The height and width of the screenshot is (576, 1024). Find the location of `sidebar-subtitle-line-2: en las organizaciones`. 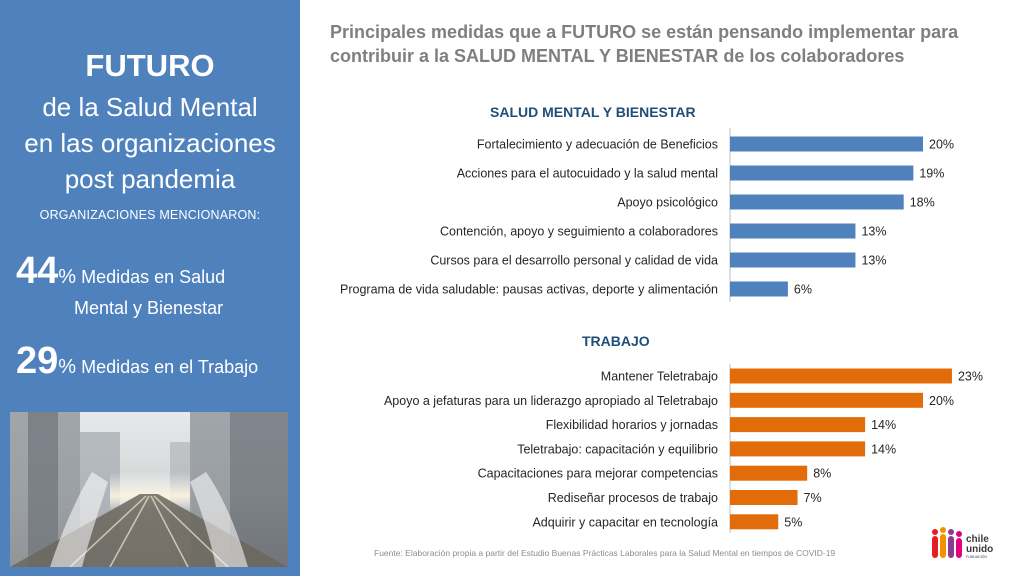

sidebar-subtitle-line-2: en las organizaciones is located at coordinates (150, 143).